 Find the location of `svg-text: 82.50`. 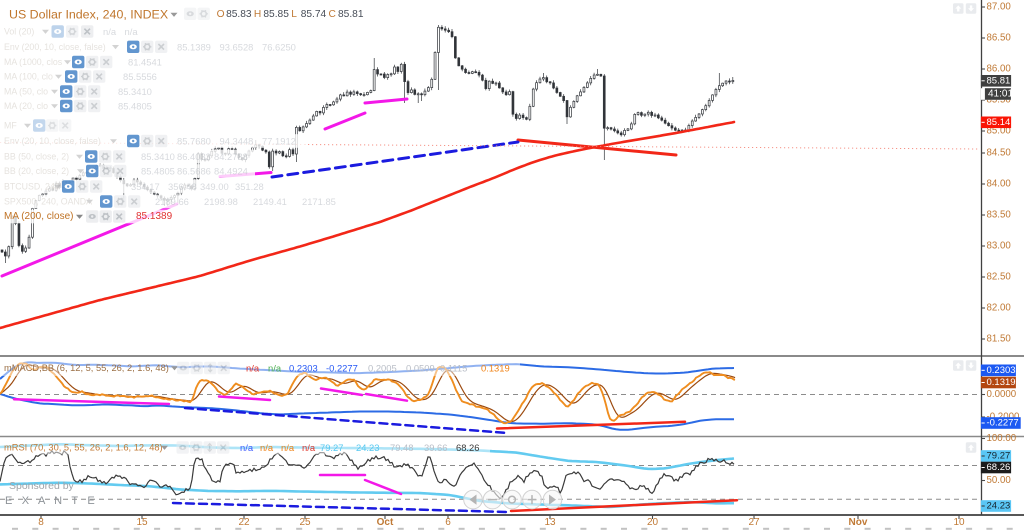

svg-text: 82.50 is located at coordinates (999, 277).